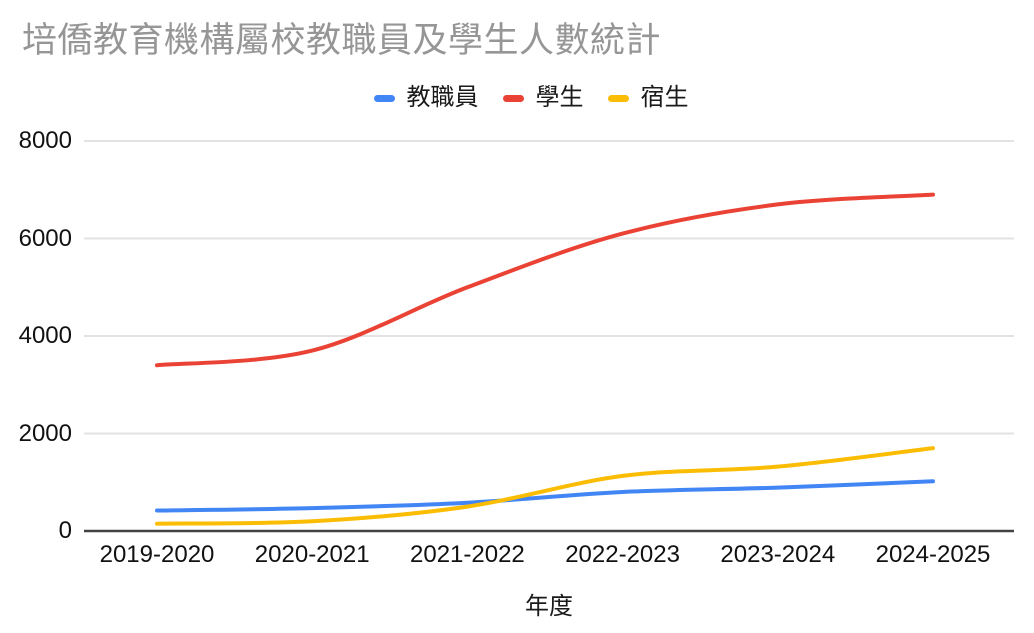 This screenshot has height=633, width=1034. I want to click on legend-label: 學生, so click(559, 97).